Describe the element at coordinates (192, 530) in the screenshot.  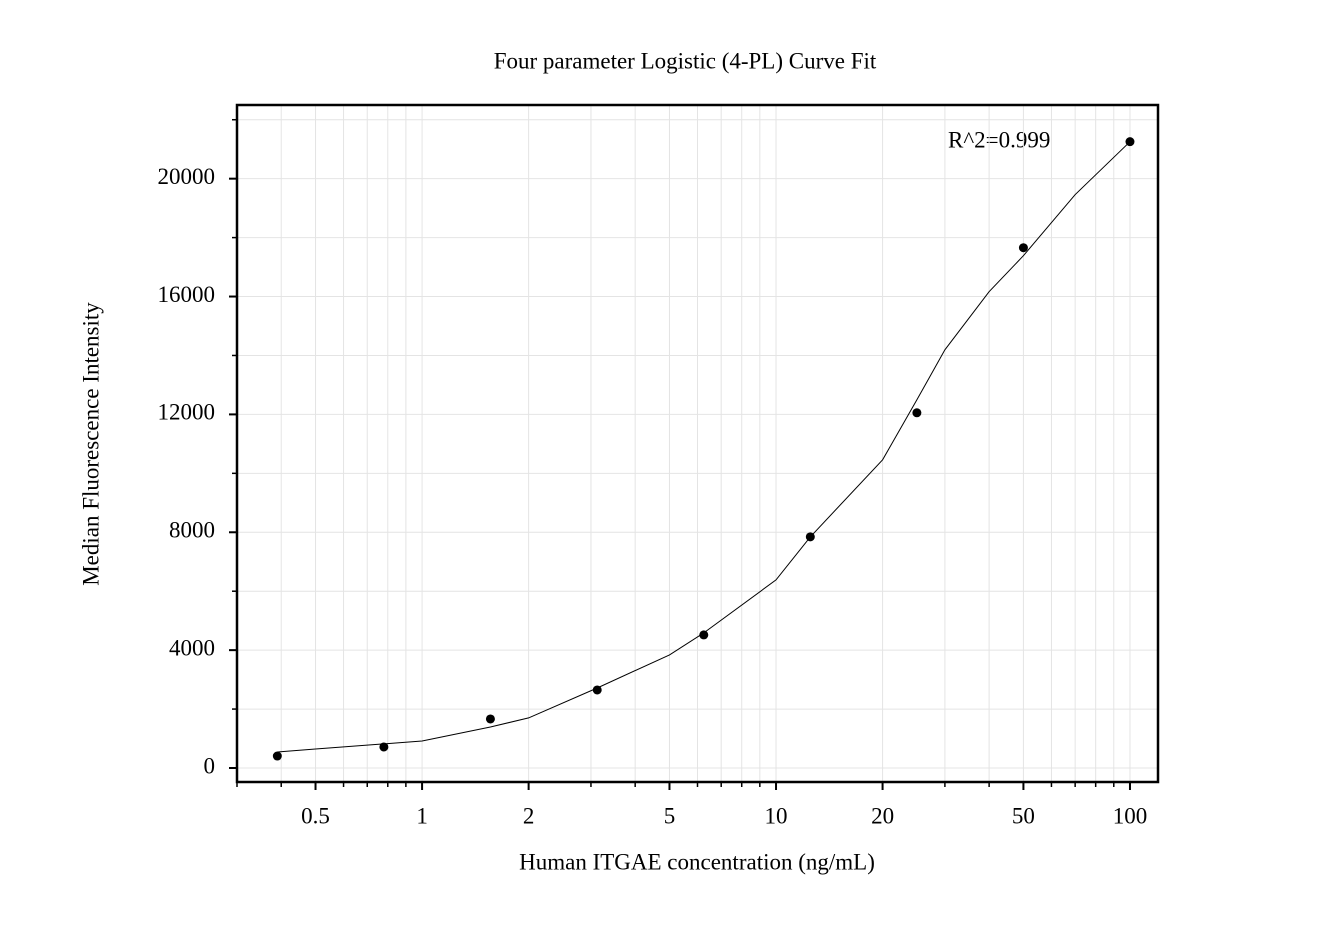
I see `y-tick-label: 8000` at that location.